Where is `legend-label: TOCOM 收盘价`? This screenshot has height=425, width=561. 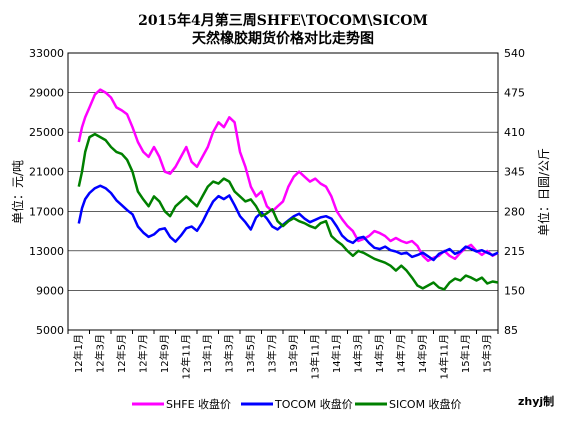 legend-label: TOCOM 收盘价 is located at coordinates (313, 404).